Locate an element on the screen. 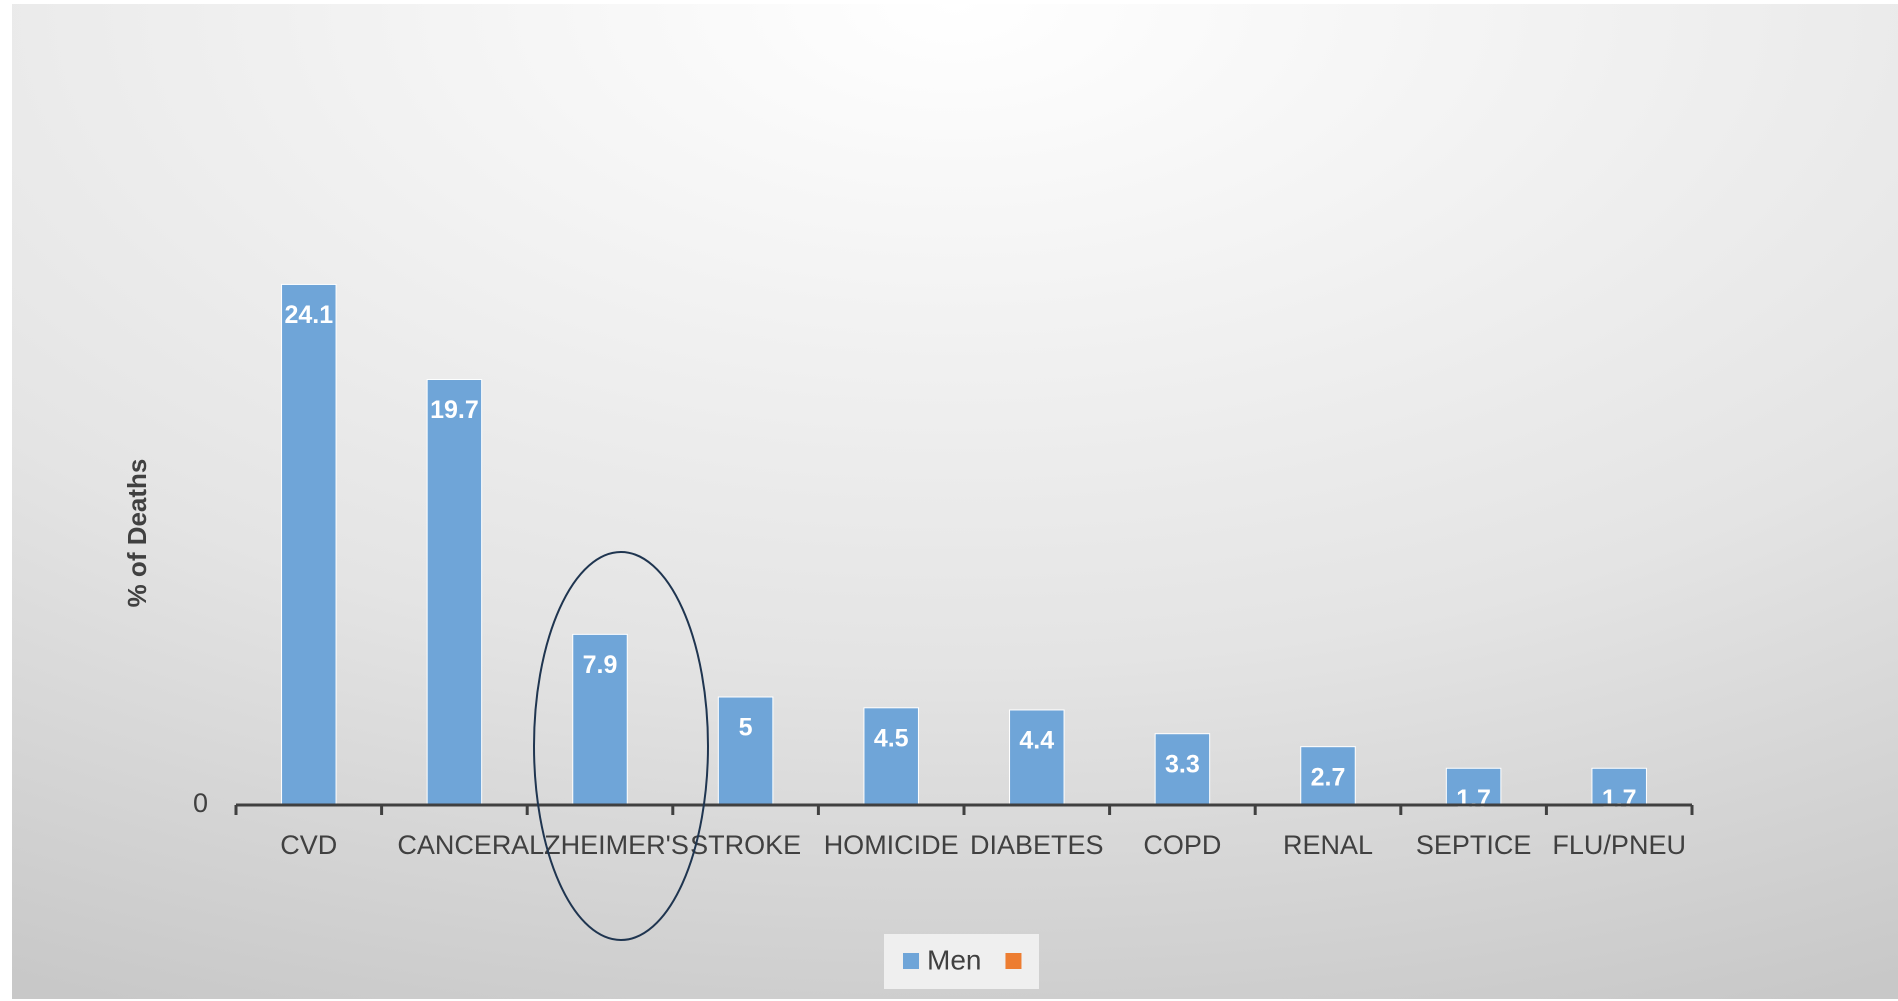  data-label: 5 is located at coordinates (746, 728).